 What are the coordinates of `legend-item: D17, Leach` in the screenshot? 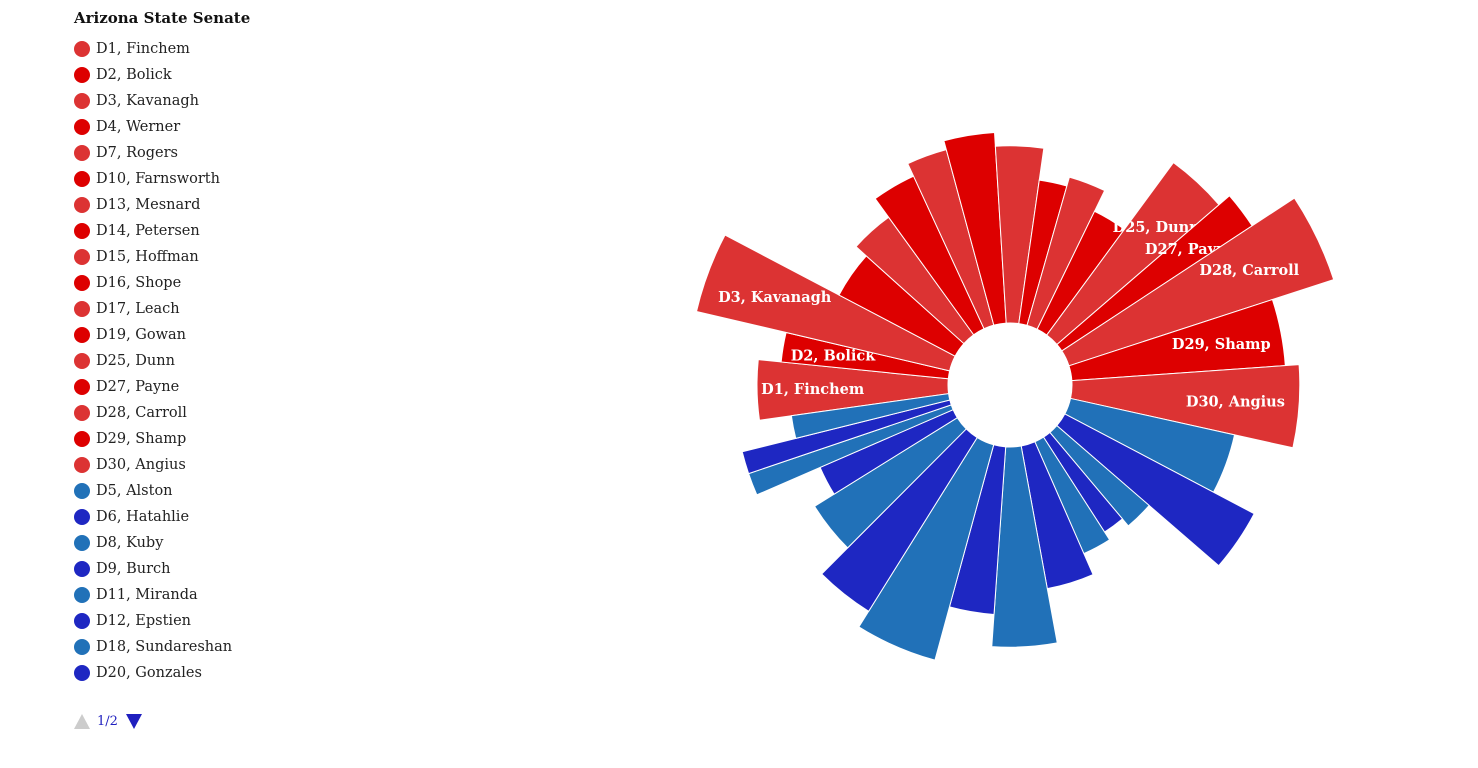 It's located at (224, 309).